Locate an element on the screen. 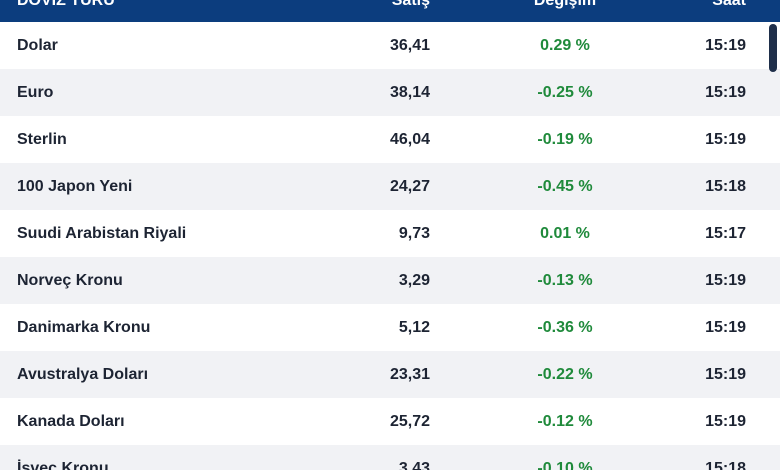 This screenshot has width=780, height=470. table-row: Sterlin 46,04 -0.19 % 15:19 is located at coordinates (390, 139).